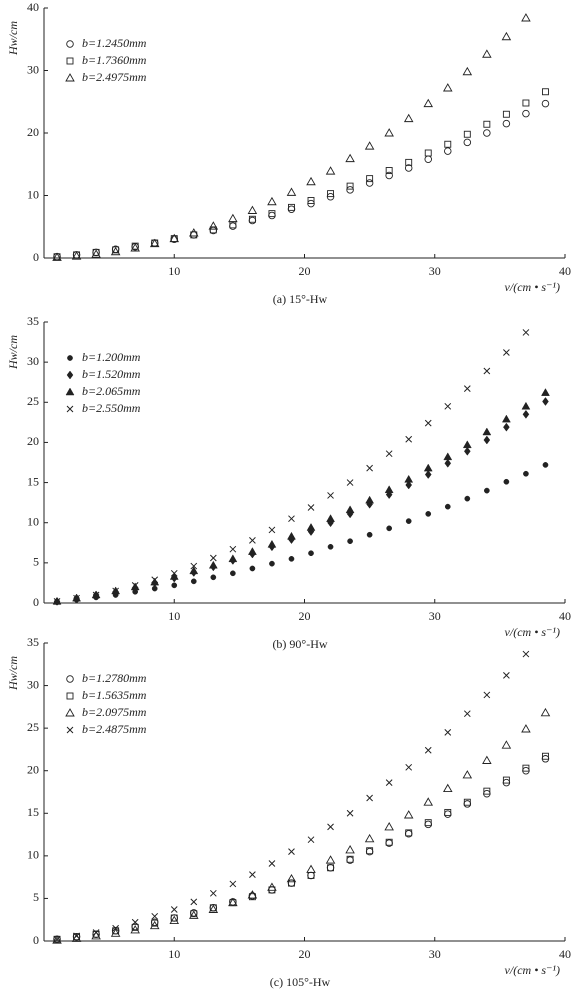 The height and width of the screenshot is (995, 573). I want to click on legend-label: b=1.2780mm, so click(114, 678).